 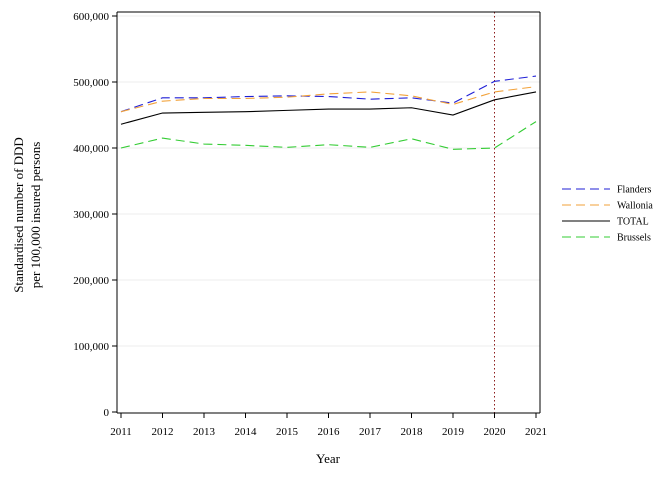 What do you see at coordinates (287, 432) in the screenshot?
I see `x-tick-label: 2015` at bounding box center [287, 432].